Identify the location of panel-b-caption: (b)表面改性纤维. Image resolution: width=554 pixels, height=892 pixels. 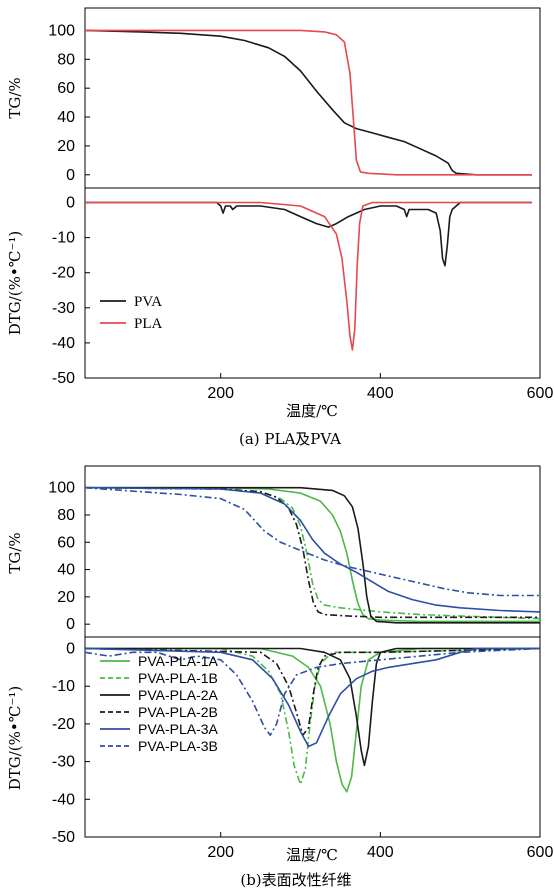
(295, 880).